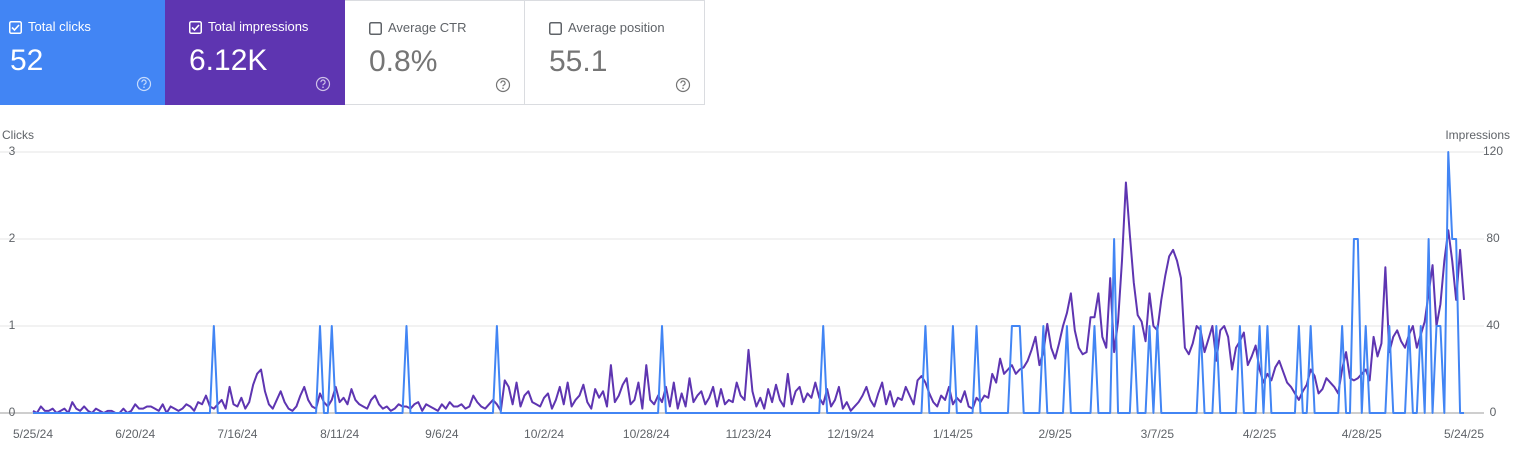 The width and height of the screenshot is (1530, 458). Describe the element at coordinates (135, 434) in the screenshot. I see `x-tick-label: 6/20/24` at that location.